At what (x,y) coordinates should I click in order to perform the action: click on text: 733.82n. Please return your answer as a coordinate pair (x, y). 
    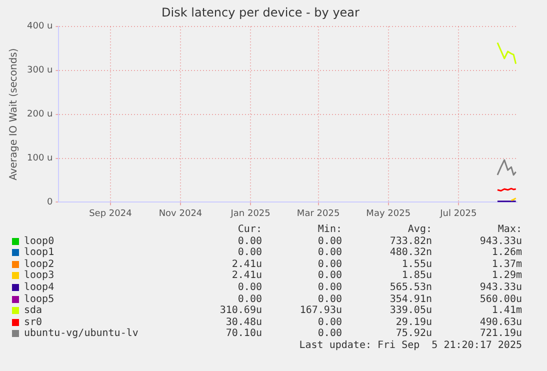
    Looking at the image, I should click on (410, 242).